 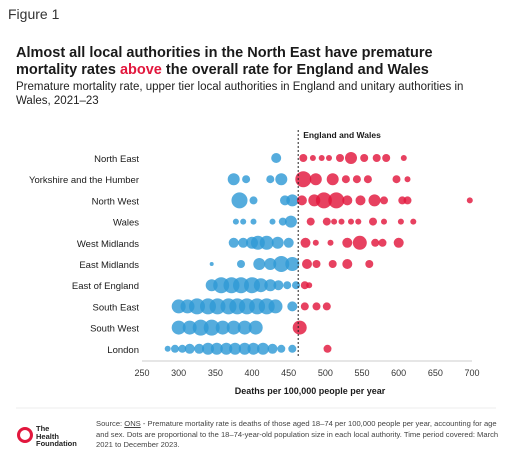 I want to click on logo-word-2: Health, so click(x=47, y=436).